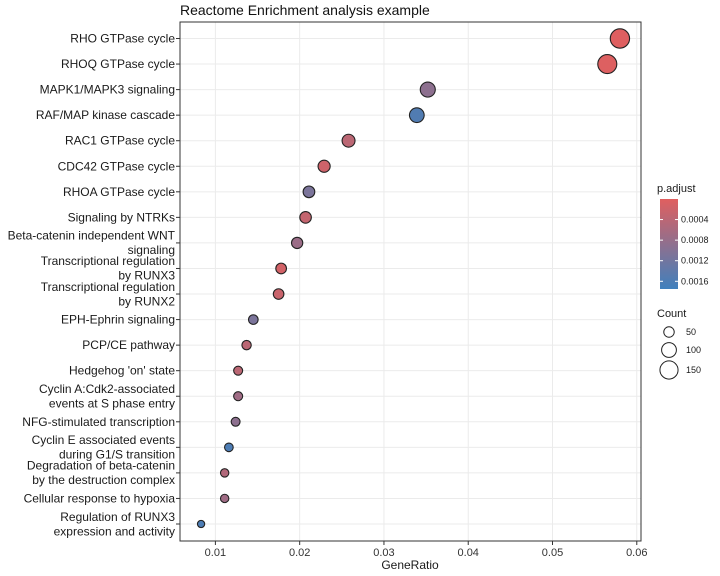 This screenshot has width=720, height=576. What do you see at coordinates (676, 189) in the screenshot?
I see `color-legend-title: p.adjust` at bounding box center [676, 189].